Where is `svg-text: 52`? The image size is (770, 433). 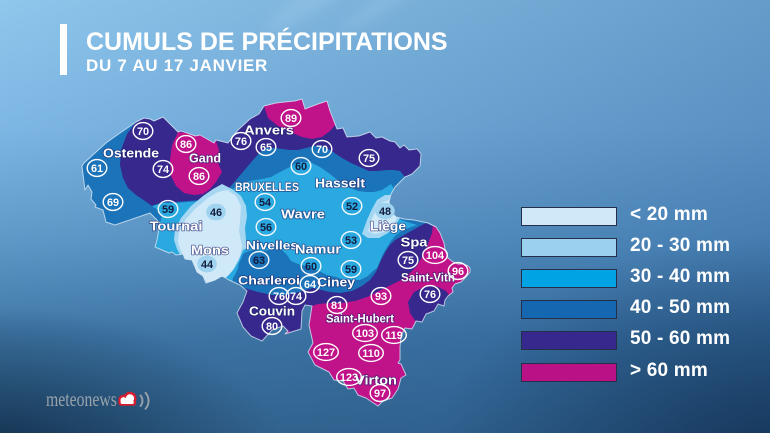 svg-text: 52 is located at coordinates (352, 207).